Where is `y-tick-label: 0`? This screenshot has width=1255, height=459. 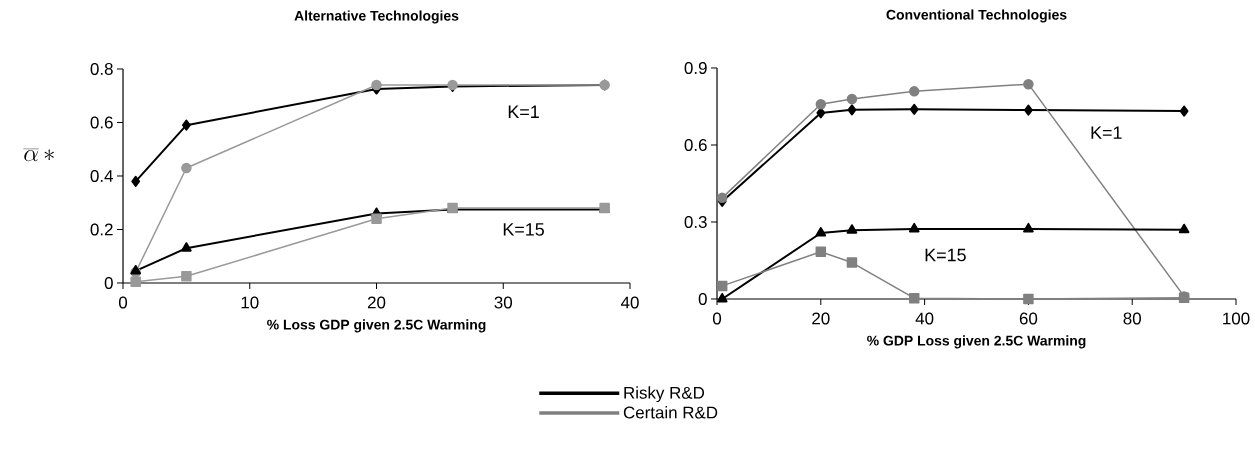
y-tick-label: 0 is located at coordinates (108, 282).